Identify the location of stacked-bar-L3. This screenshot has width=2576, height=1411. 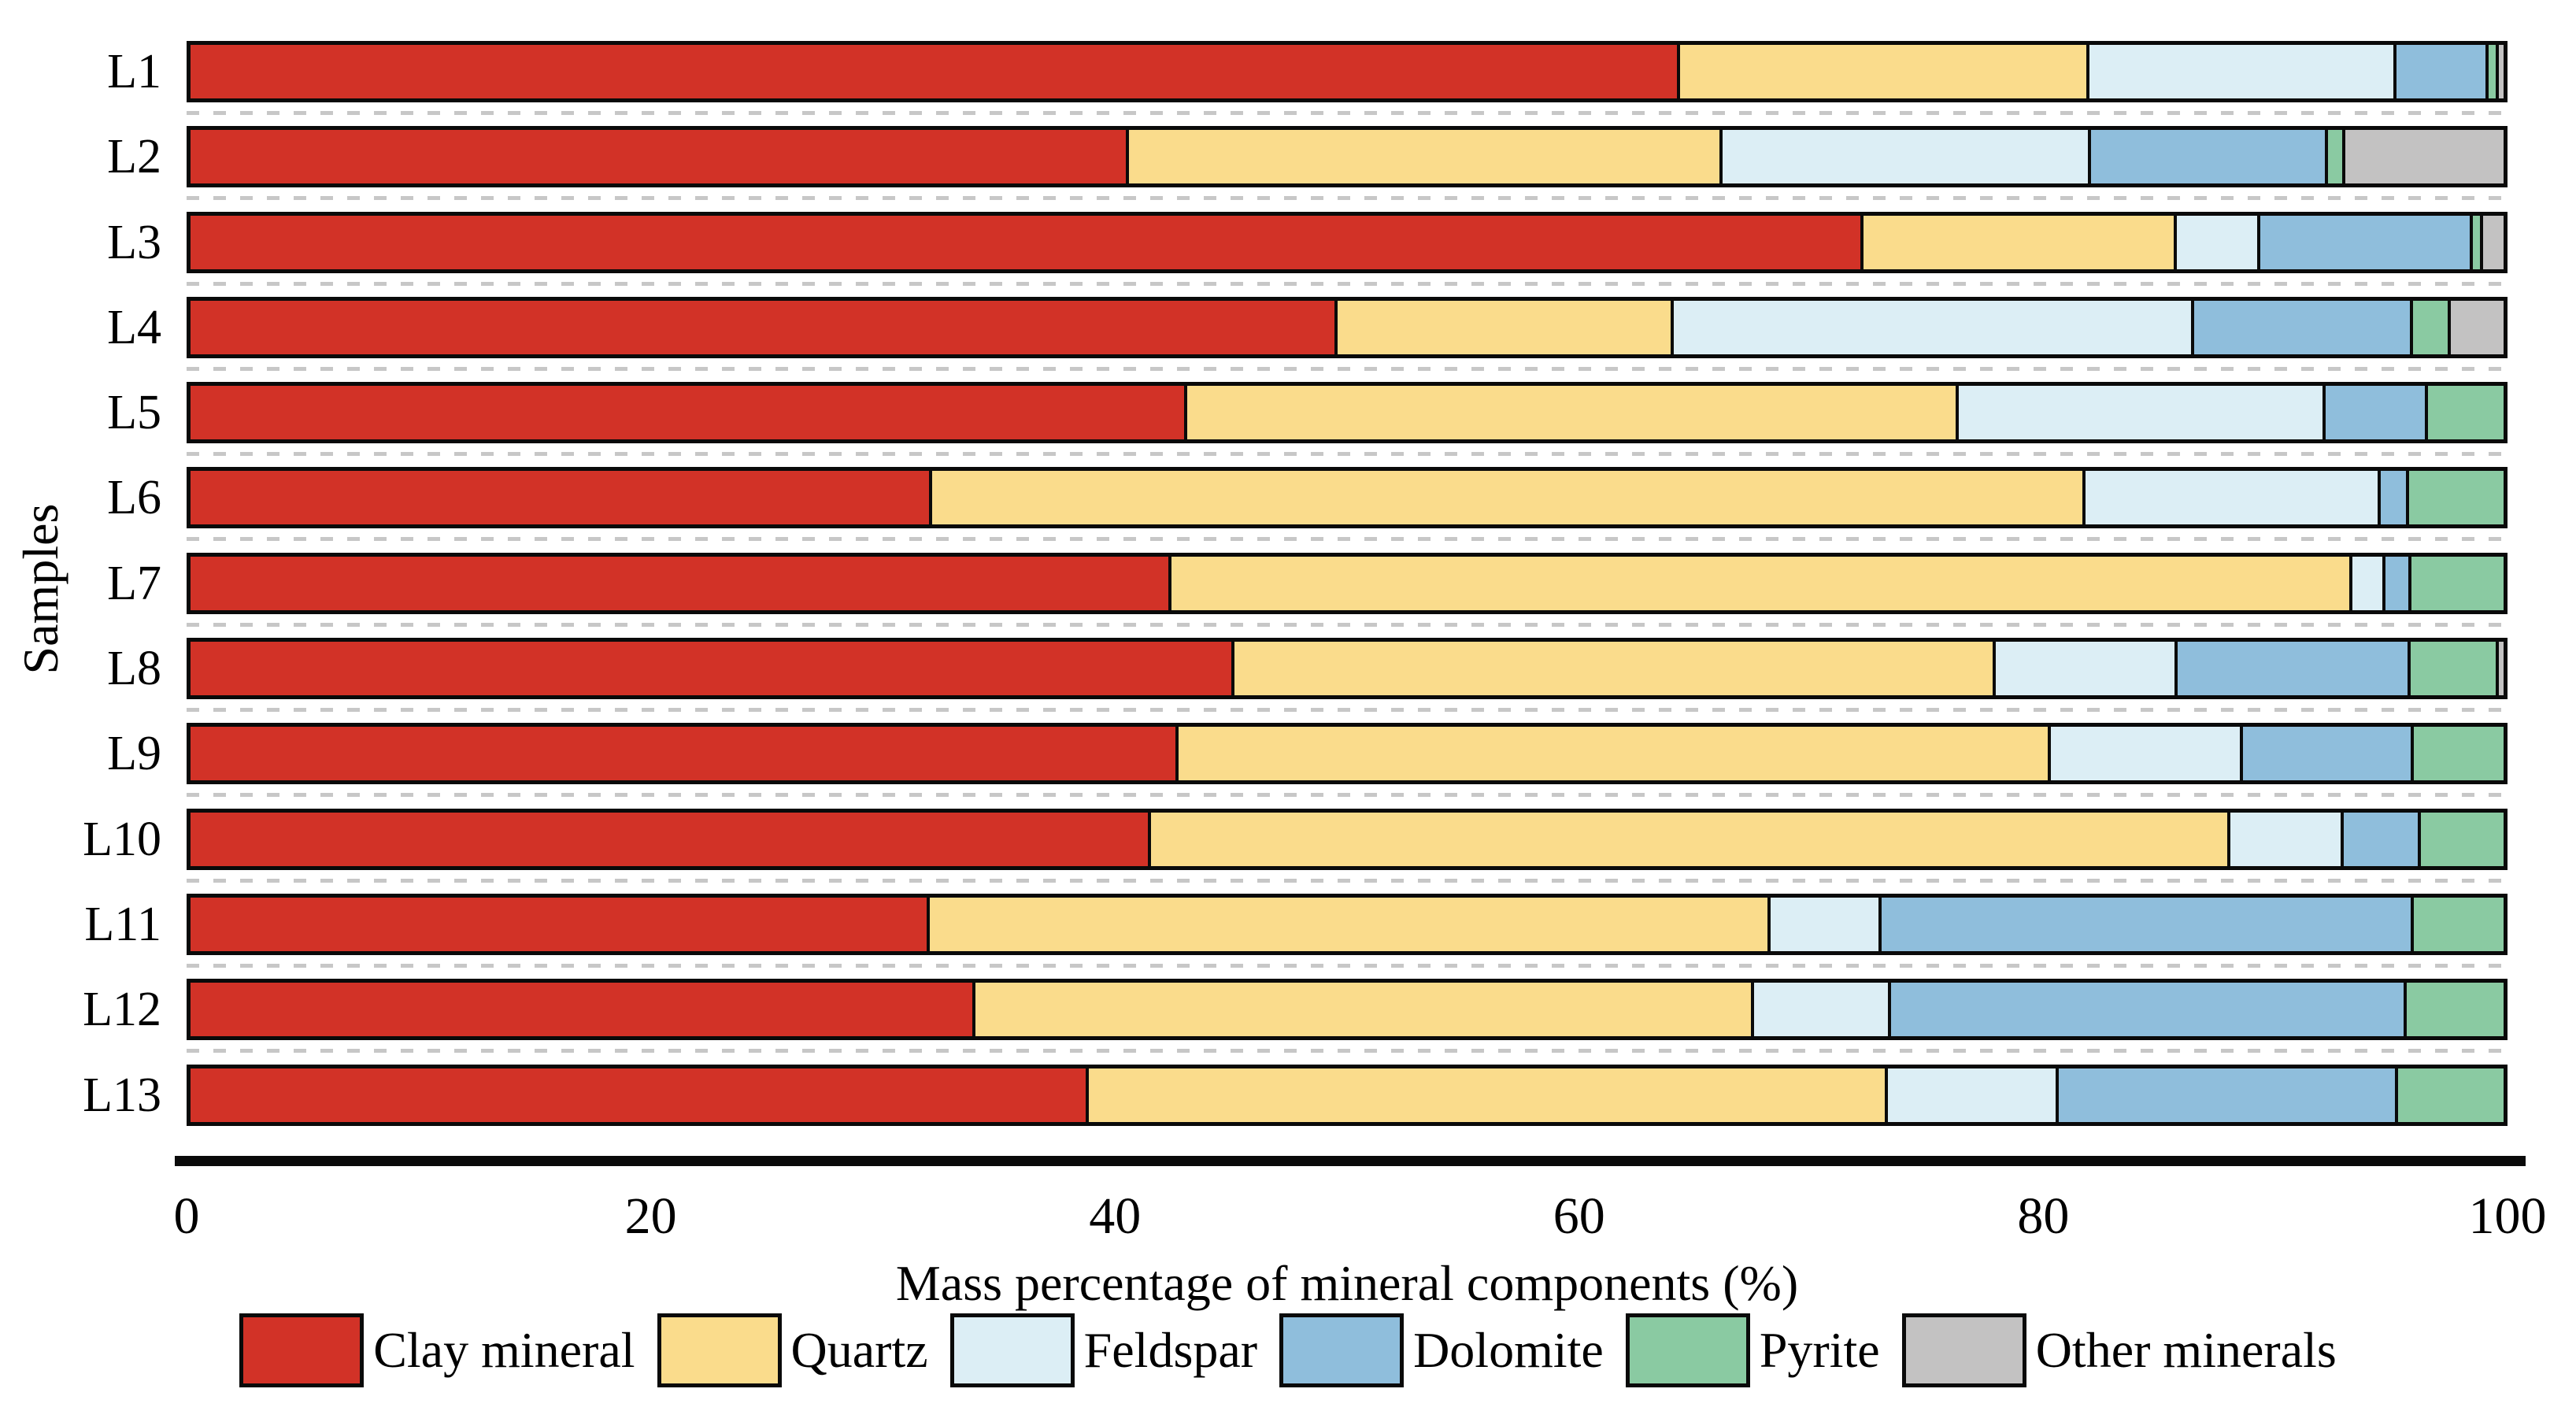
(1347, 242).